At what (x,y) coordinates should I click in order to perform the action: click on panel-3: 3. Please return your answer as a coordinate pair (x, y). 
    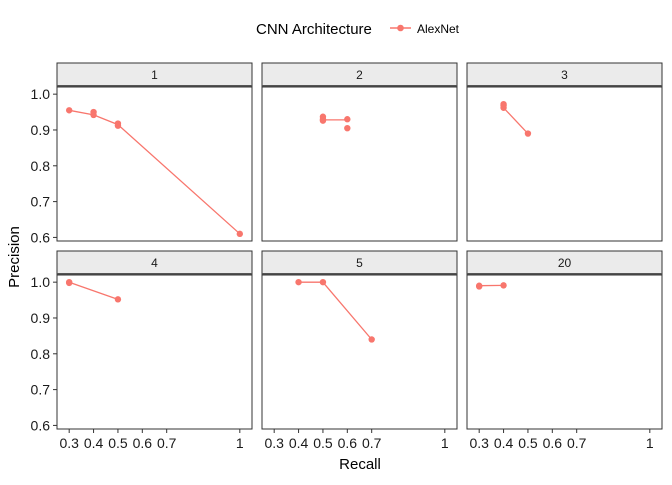
    Looking at the image, I should click on (564, 152).